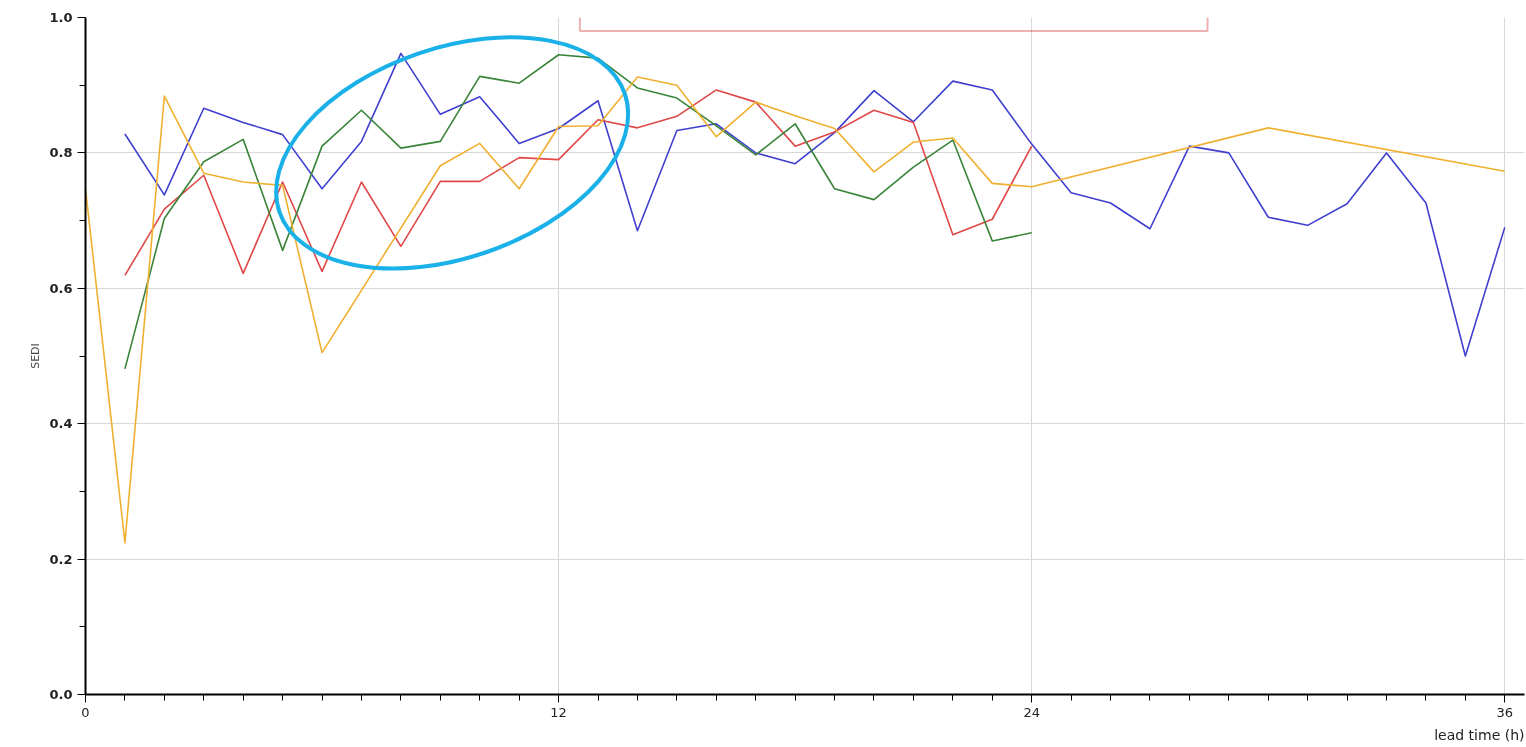  Describe the element at coordinates (61, 424) in the screenshot. I see `y-tick-label: 0.4` at that location.